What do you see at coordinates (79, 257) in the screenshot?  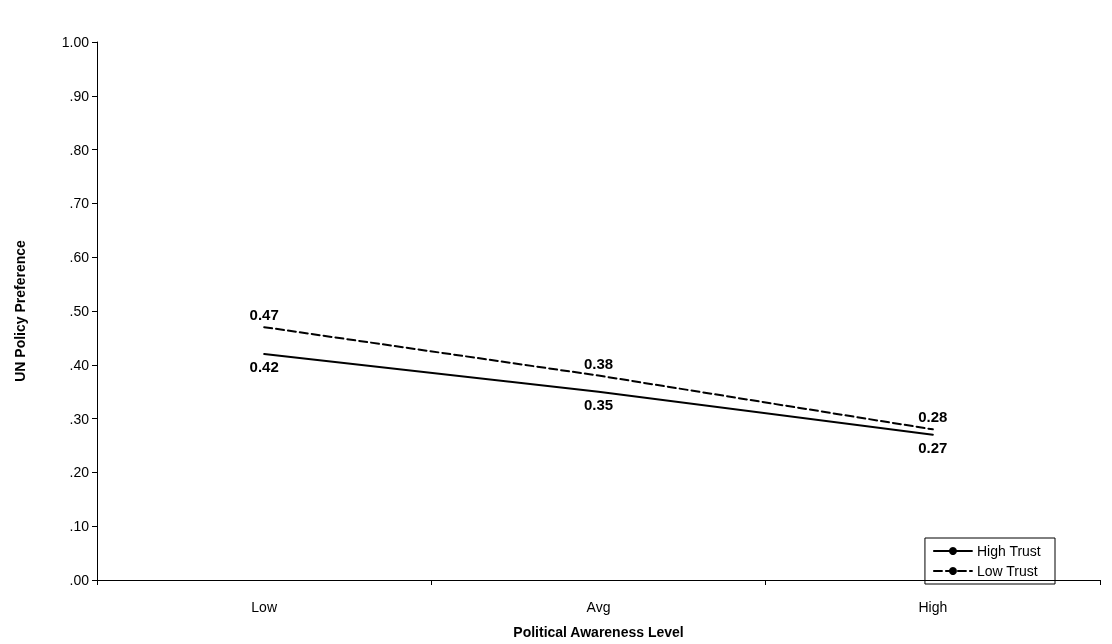 I see `y-tick-label: .60` at bounding box center [79, 257].